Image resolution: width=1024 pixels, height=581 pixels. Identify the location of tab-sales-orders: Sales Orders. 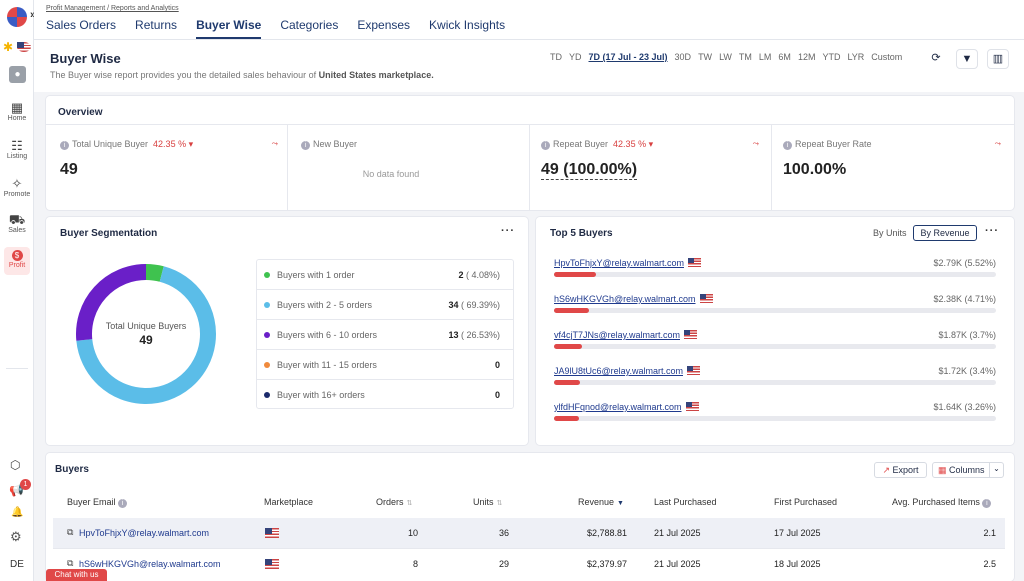
(81, 25).